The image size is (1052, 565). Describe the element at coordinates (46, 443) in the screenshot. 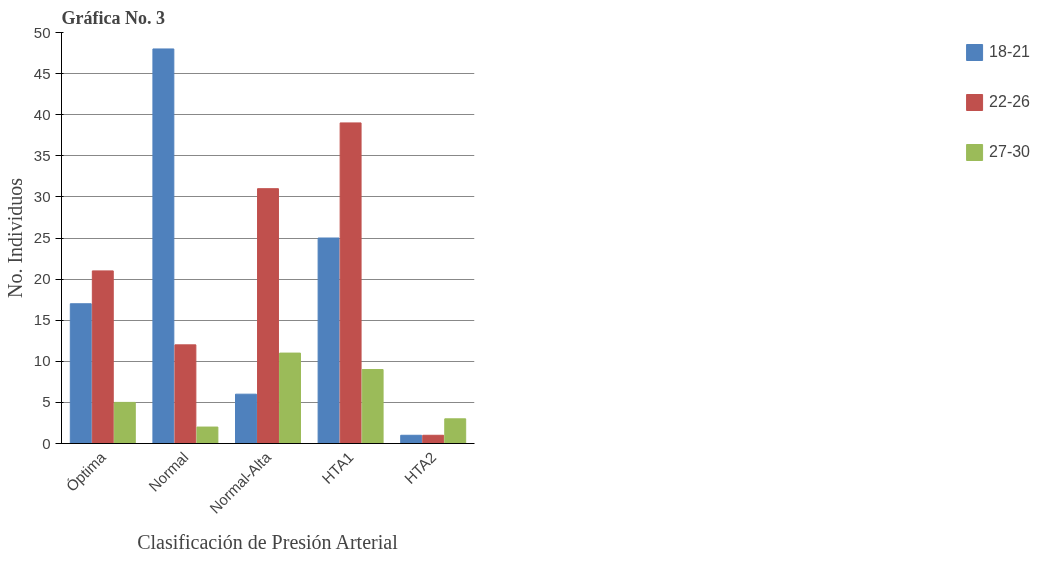

I see `y-tick-label: 0` at that location.